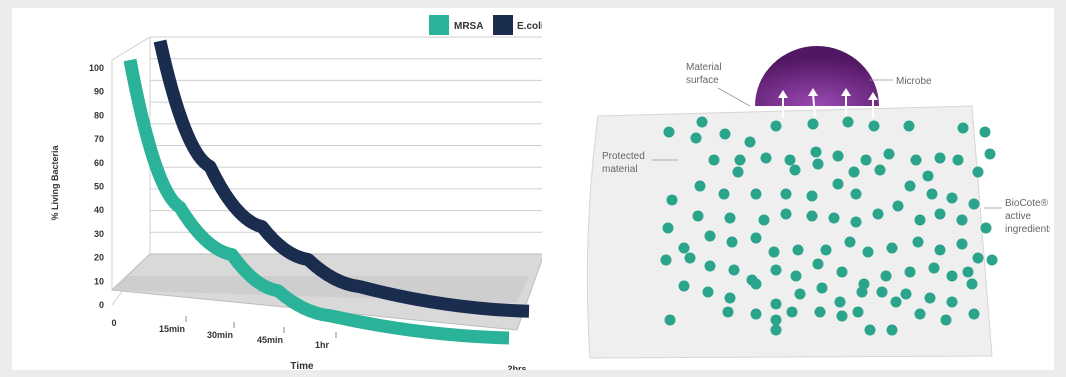 This screenshot has width=1066, height=377. Describe the element at coordinates (734, 97) in the screenshot. I see `leader-material-surface` at that location.